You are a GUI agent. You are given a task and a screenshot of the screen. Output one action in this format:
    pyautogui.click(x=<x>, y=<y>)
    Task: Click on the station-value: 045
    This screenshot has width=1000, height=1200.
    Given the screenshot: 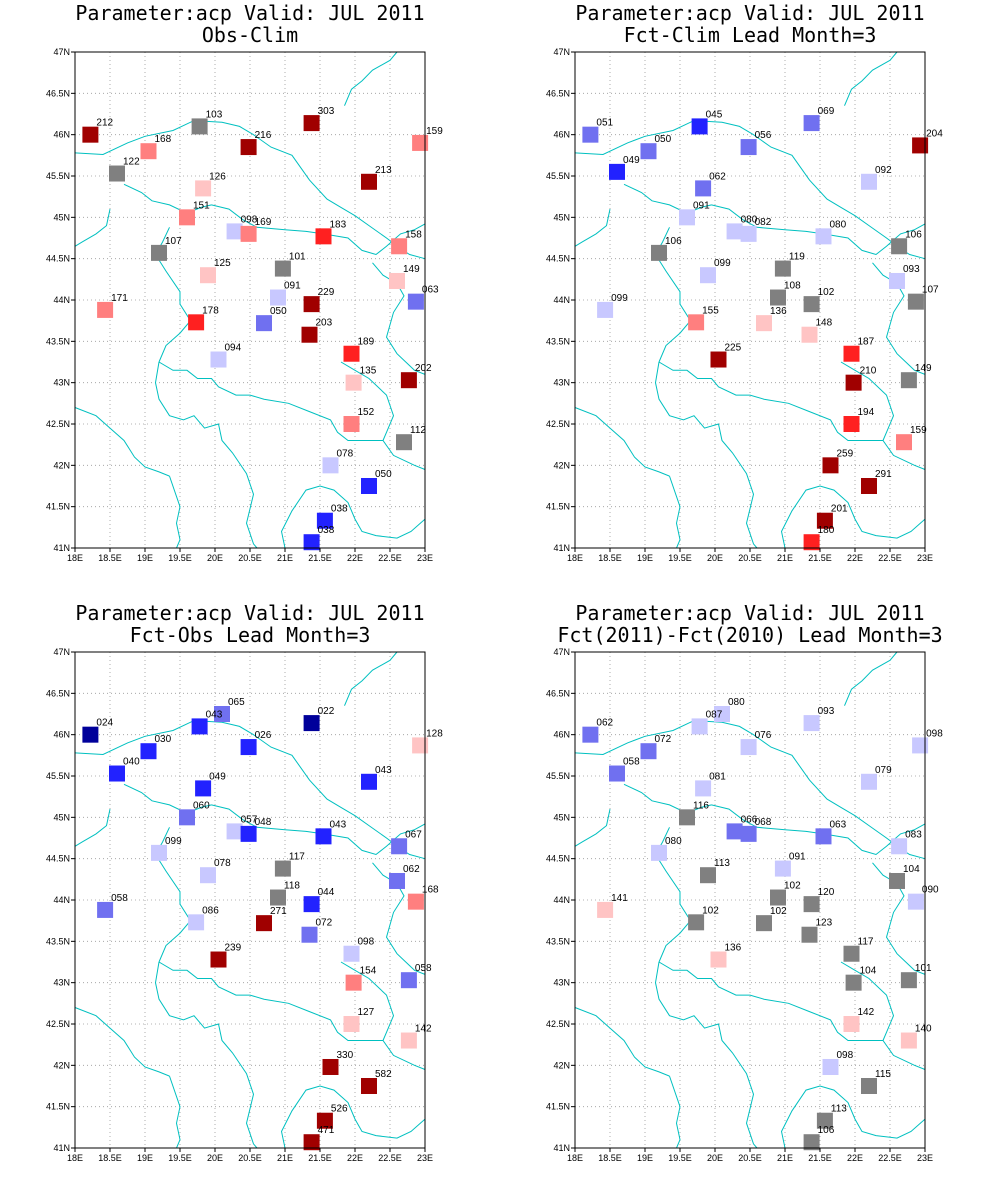 What is the action you would take?
    pyautogui.click(x=714, y=114)
    